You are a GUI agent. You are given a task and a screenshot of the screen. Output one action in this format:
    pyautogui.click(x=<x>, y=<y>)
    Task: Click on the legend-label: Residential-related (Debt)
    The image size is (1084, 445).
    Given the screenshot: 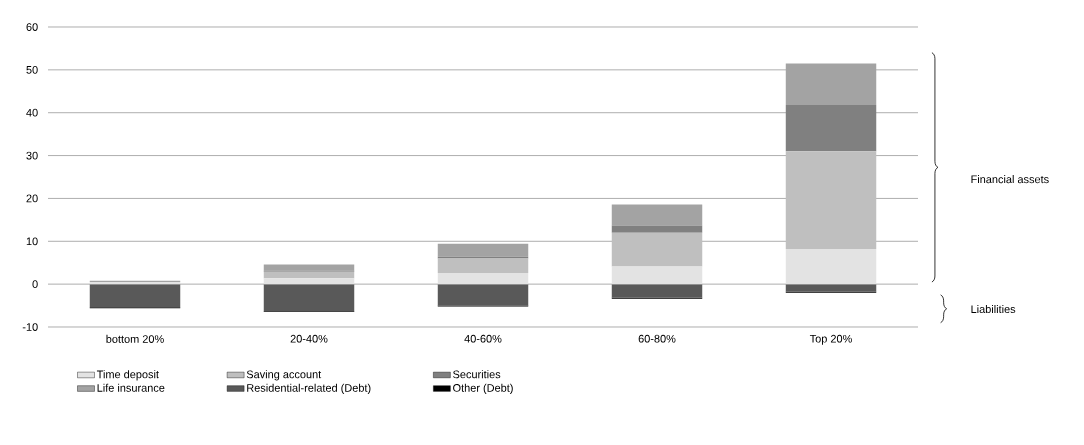 What is the action you would take?
    pyautogui.click(x=309, y=388)
    